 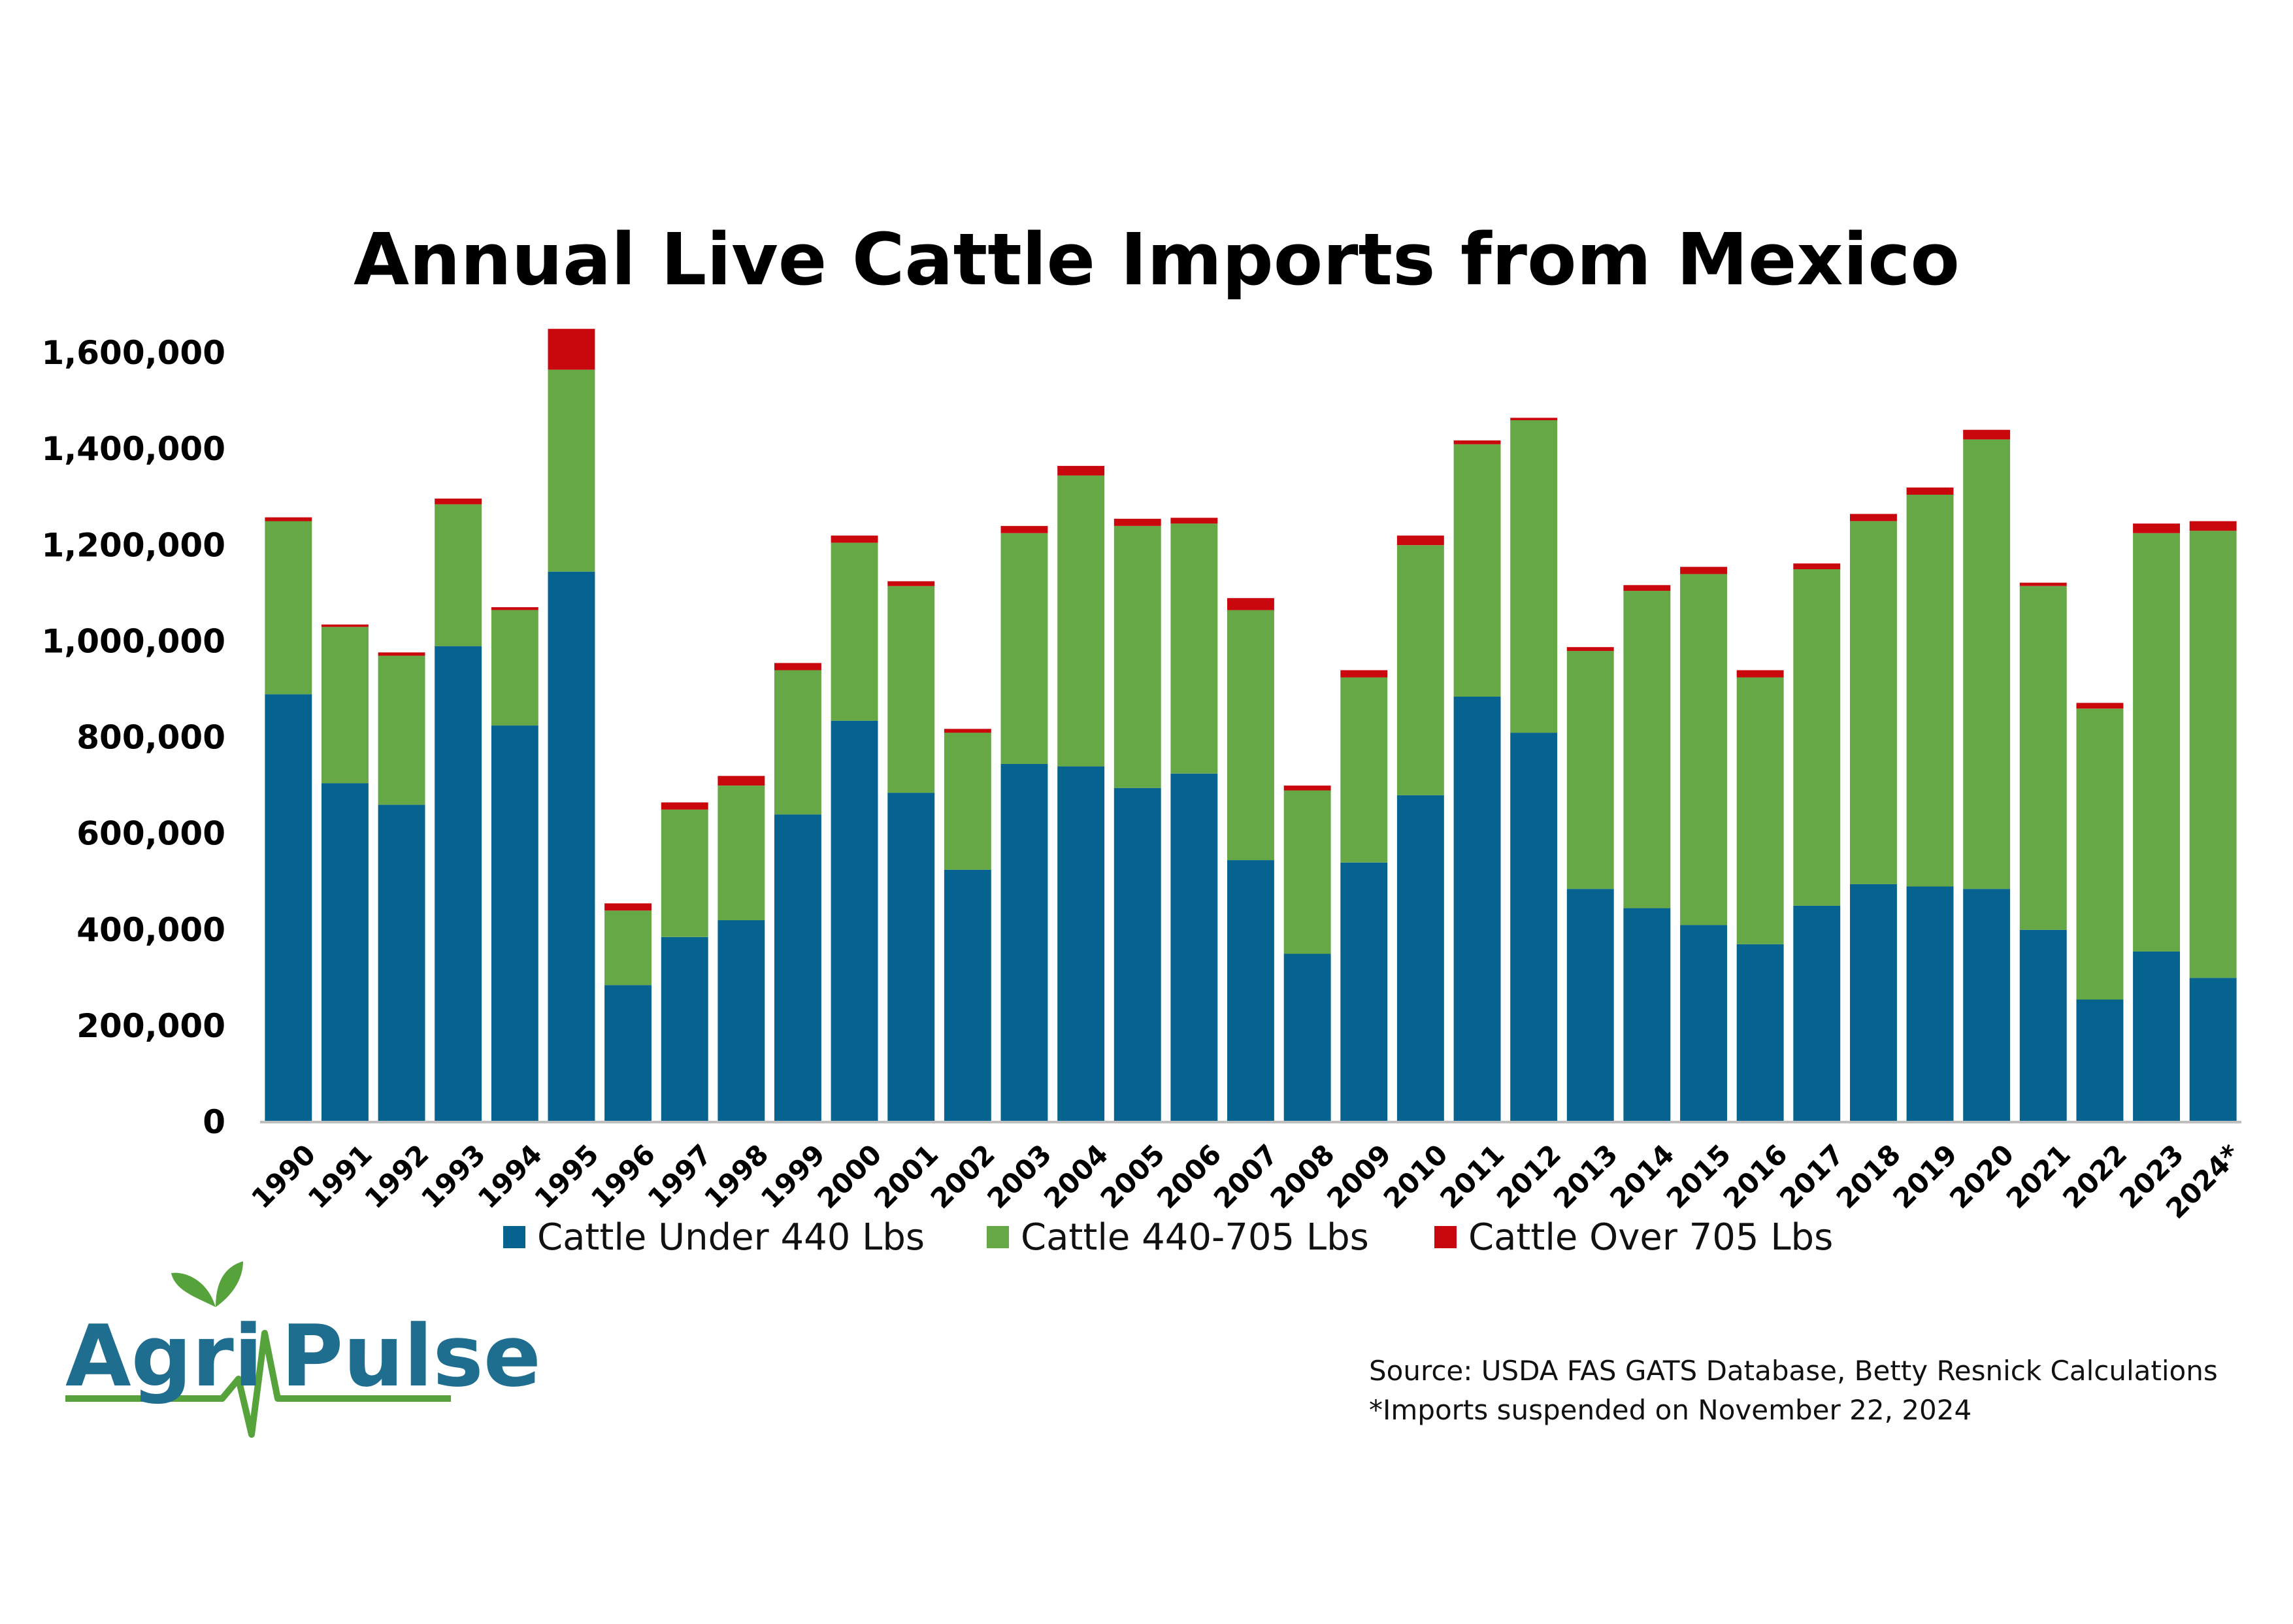 What do you see at coordinates (288, 908) in the screenshot?
I see `bar-under-440-1990` at bounding box center [288, 908].